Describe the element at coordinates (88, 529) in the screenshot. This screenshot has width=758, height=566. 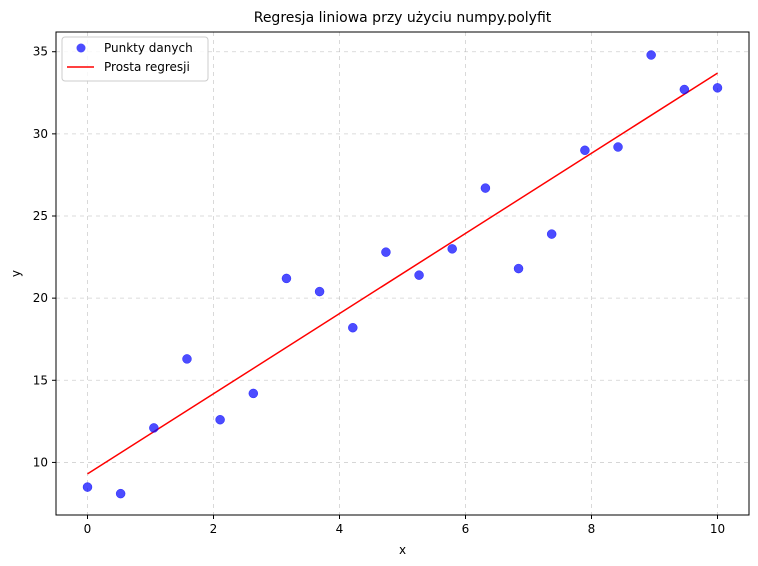
I see `x-tick-label: 0` at that location.